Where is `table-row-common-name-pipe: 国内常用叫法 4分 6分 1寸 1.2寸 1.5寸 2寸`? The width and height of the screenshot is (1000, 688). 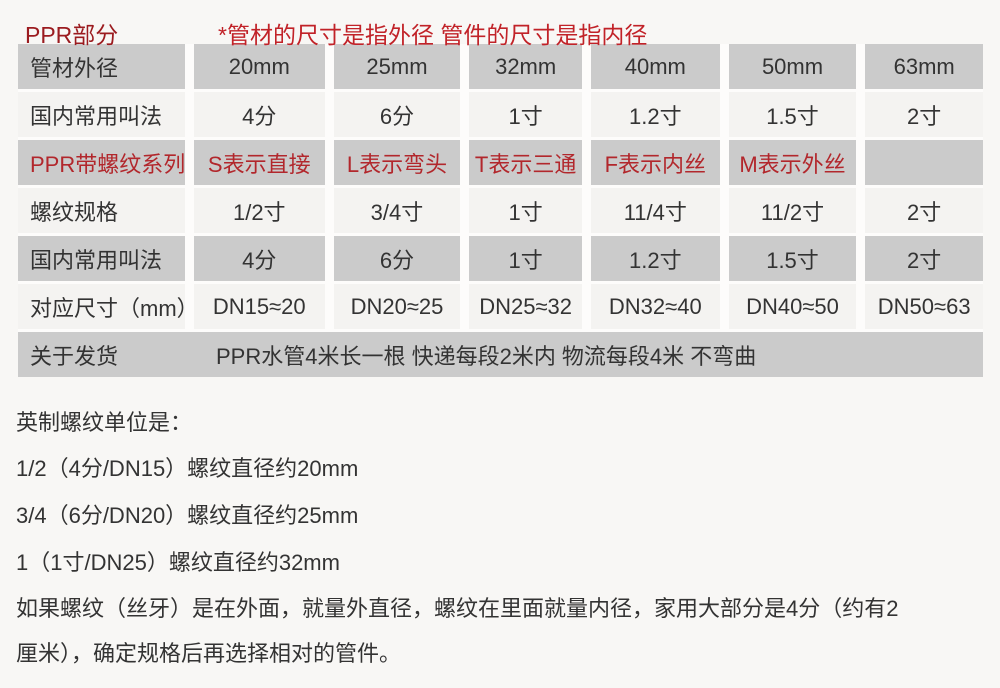
table-row-common-name-pipe: 国内常用叫法 4分 6分 1寸 1.2寸 1.5寸 2寸 is located at coordinates (500, 113).